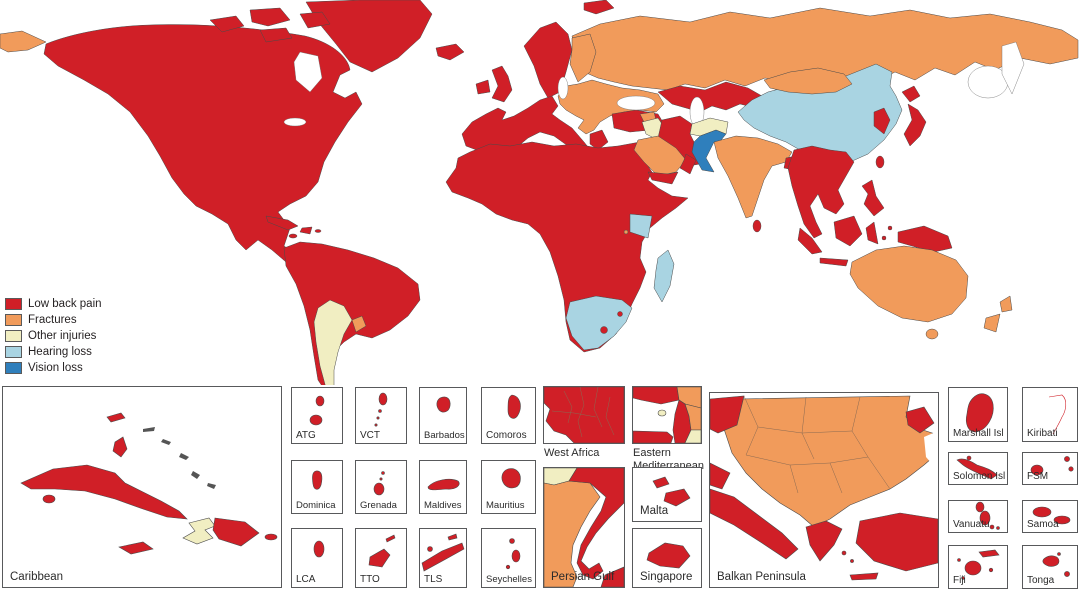 This screenshot has width=1080, height=590. Describe the element at coordinates (641, 226) in the screenshot. I see `region-kenya` at that location.